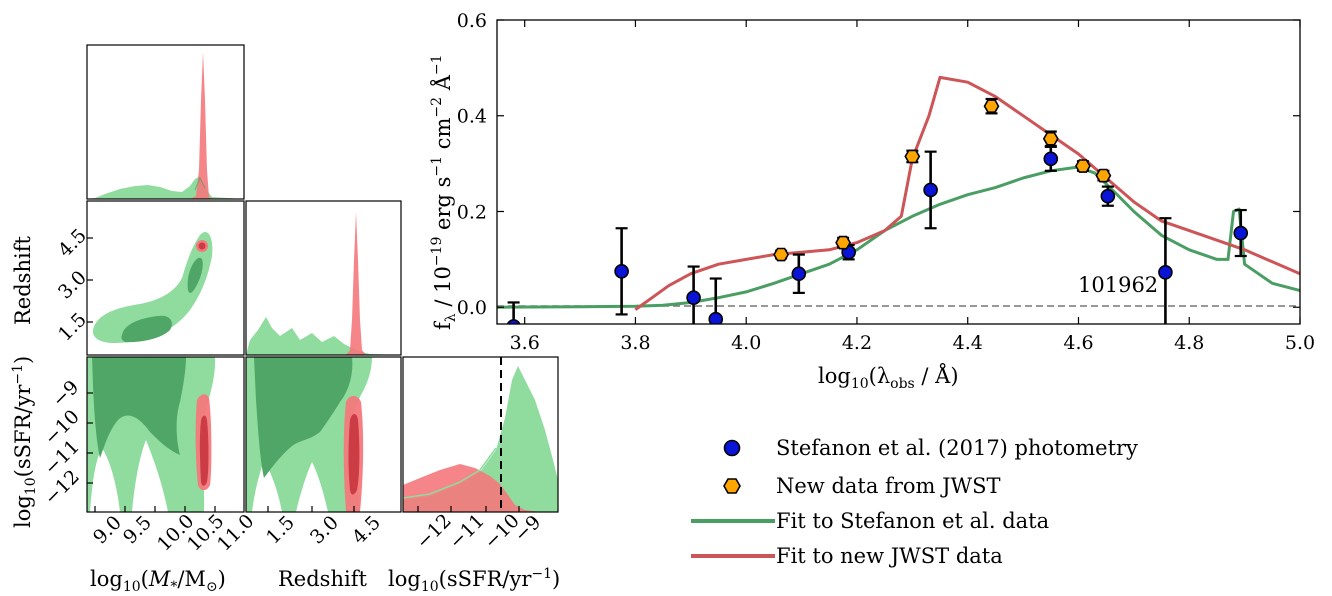  Describe the element at coordinates (137, 530) in the screenshot. I see `mass-tick-label: 9.5` at that location.